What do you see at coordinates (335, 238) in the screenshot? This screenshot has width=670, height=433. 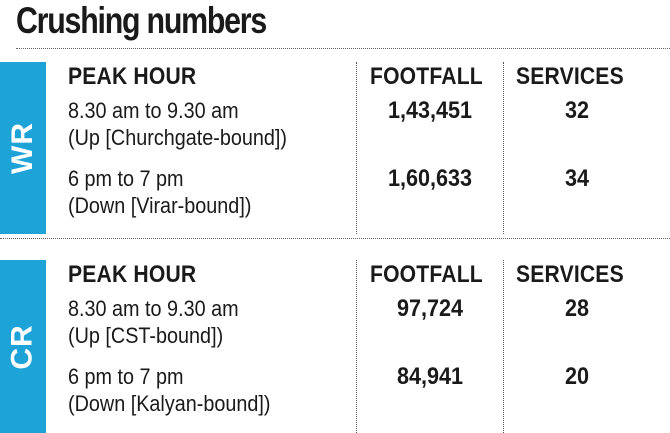 I see `section-divider` at bounding box center [335, 238].